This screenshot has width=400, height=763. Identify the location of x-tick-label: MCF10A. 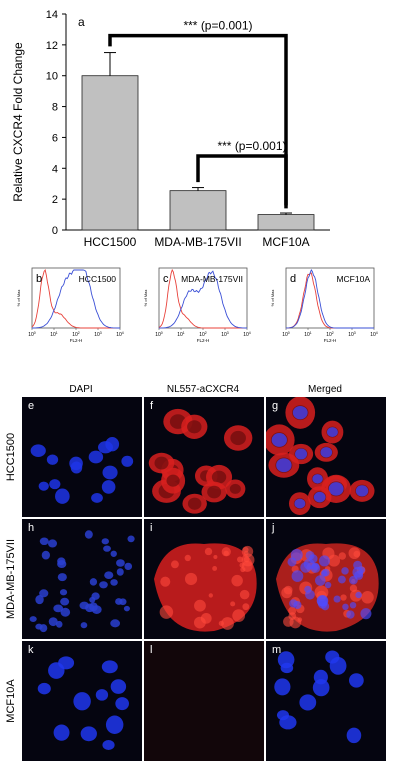
(285, 242).